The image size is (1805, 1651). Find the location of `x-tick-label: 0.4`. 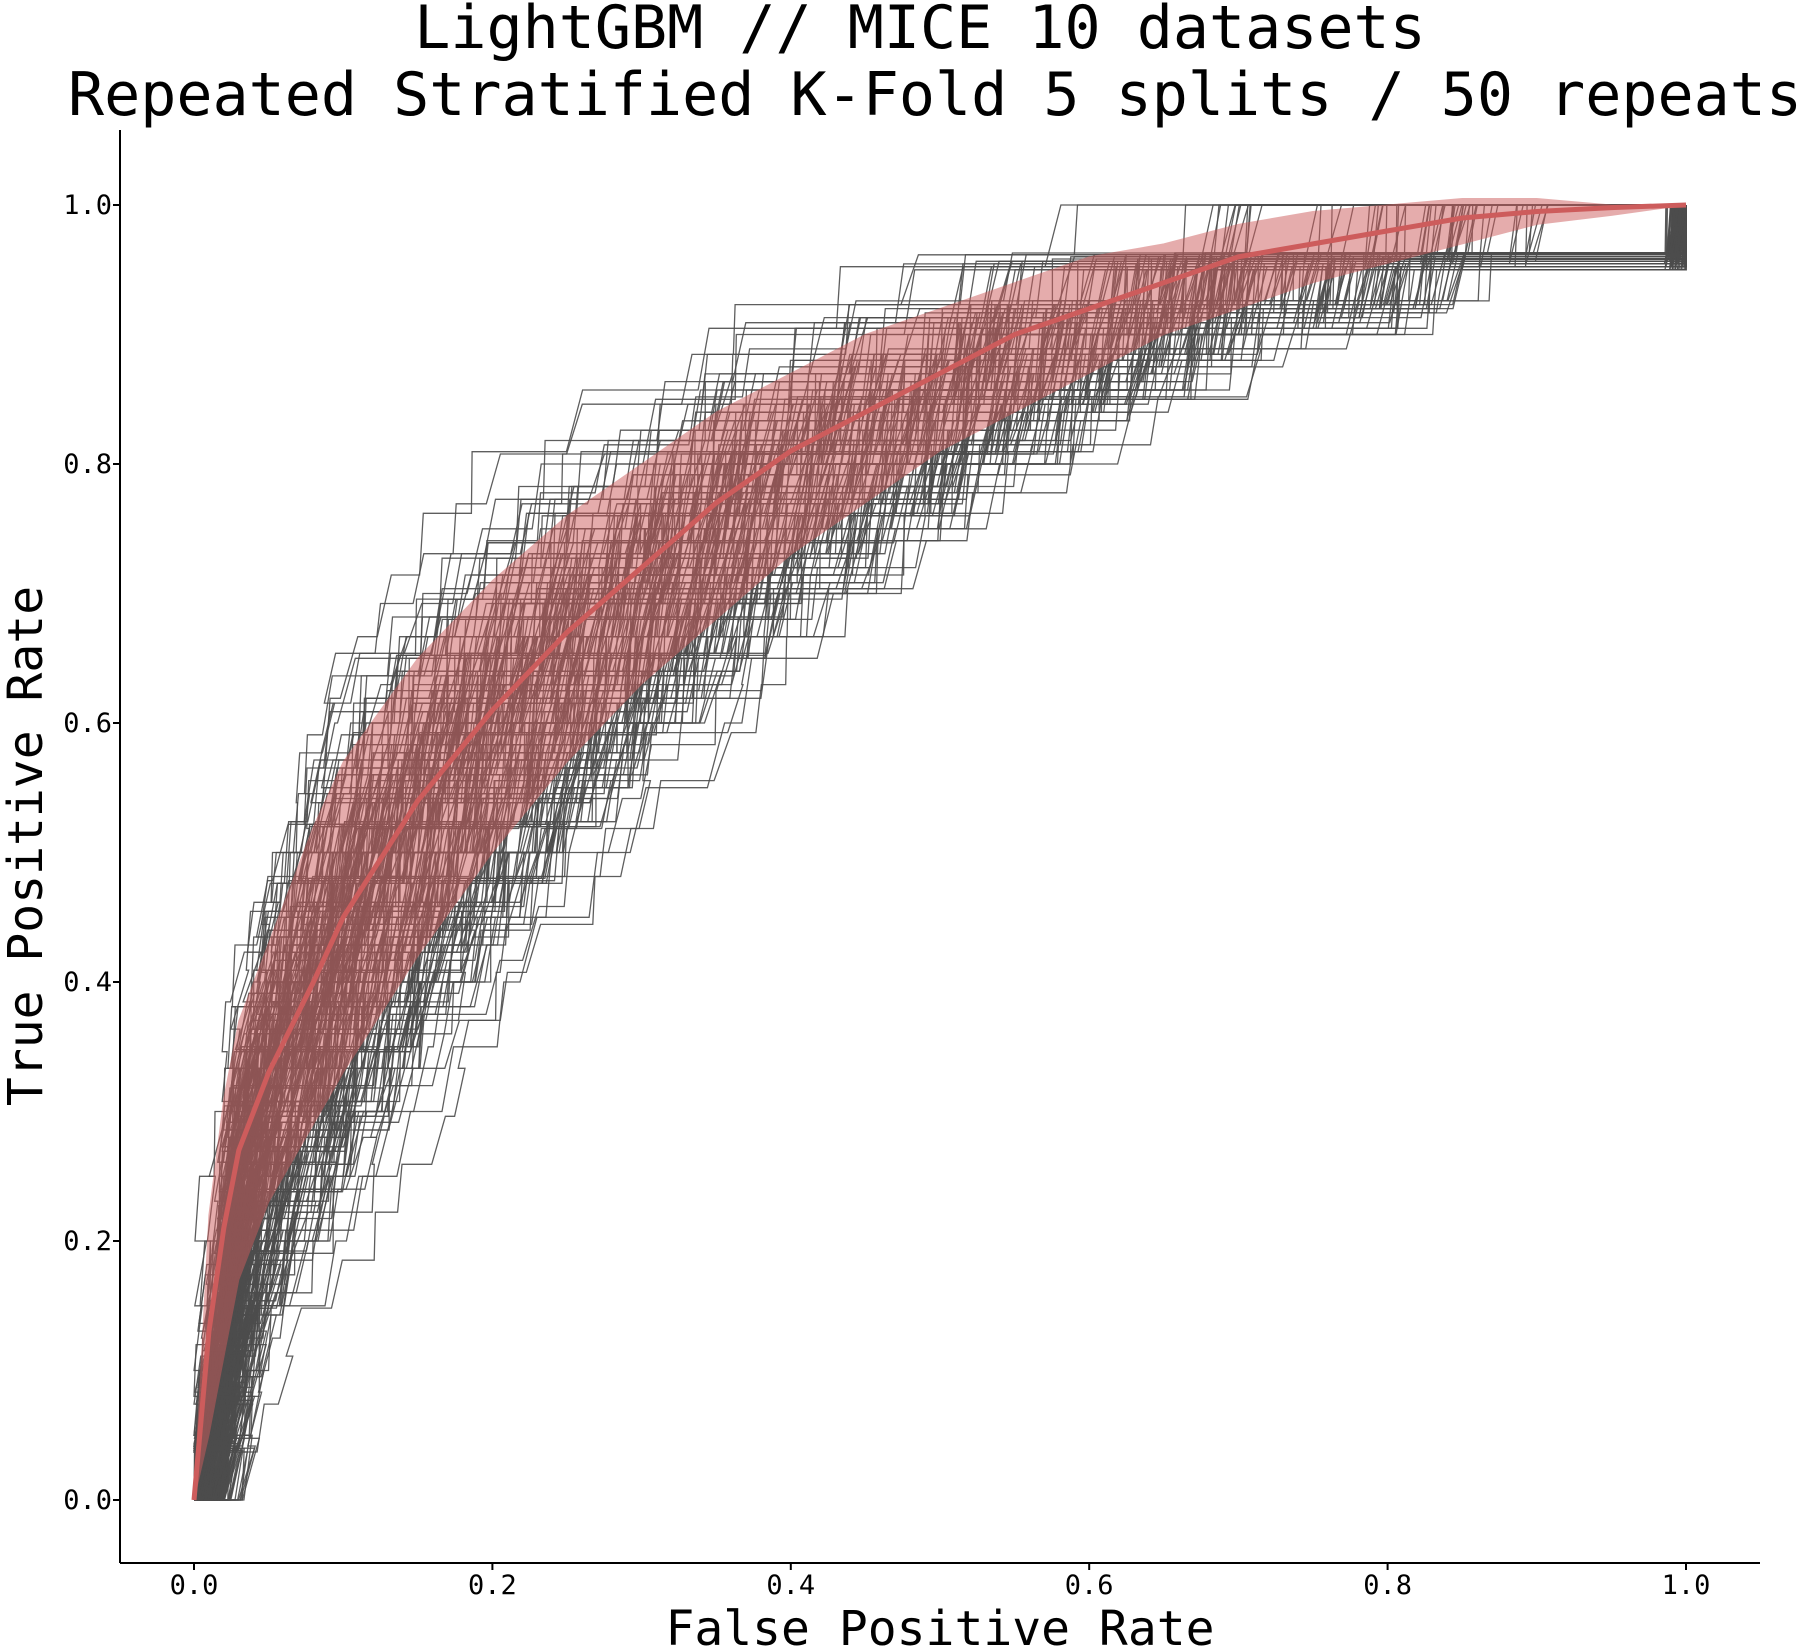

x-tick-label: 0.4 is located at coordinates (790, 1585).